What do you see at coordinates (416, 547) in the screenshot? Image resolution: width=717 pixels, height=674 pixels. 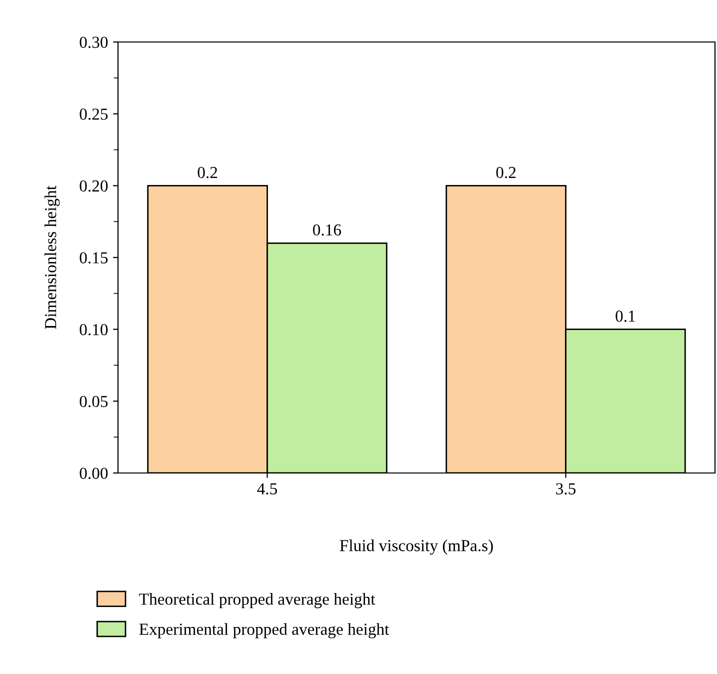 I see `x-axis-title: Fluid viscosity (mPa.s)` at bounding box center [416, 547].